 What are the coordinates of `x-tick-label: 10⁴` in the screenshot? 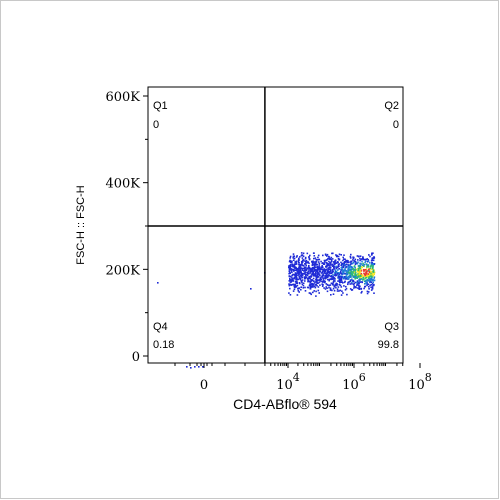 It's located at (288, 382).